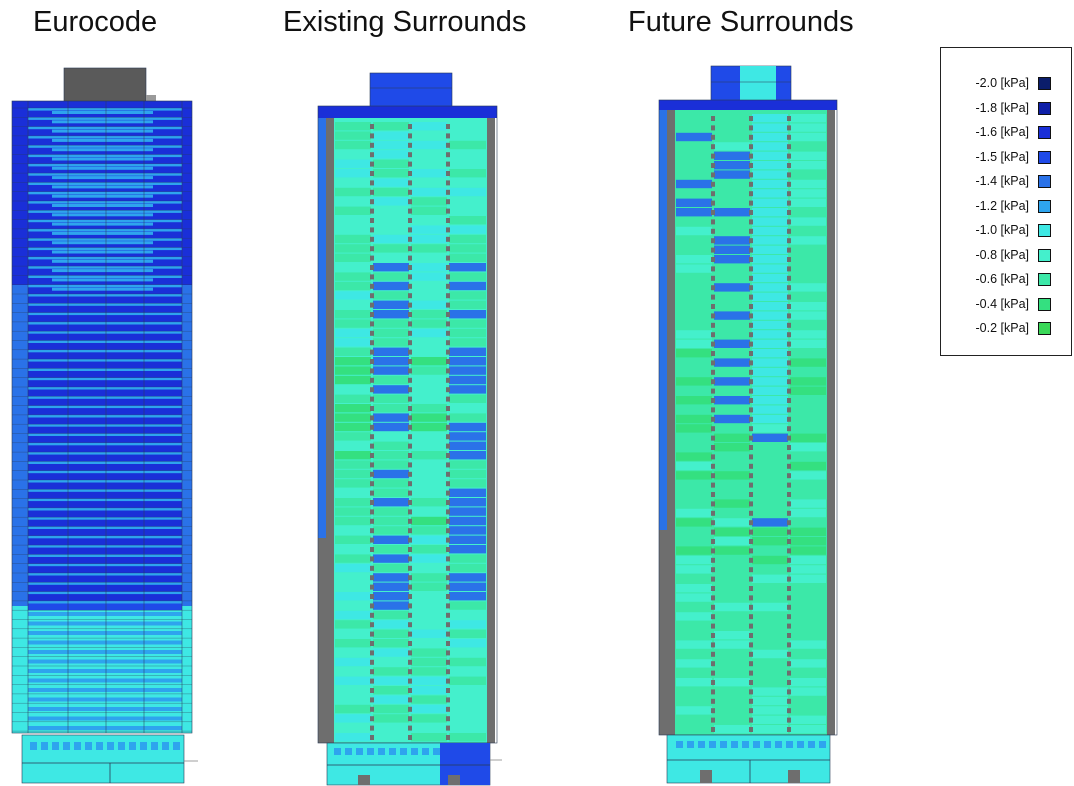 This screenshot has height=786, width=1074. Describe the element at coordinates (671, 422) in the screenshot. I see `frame-column` at that location.